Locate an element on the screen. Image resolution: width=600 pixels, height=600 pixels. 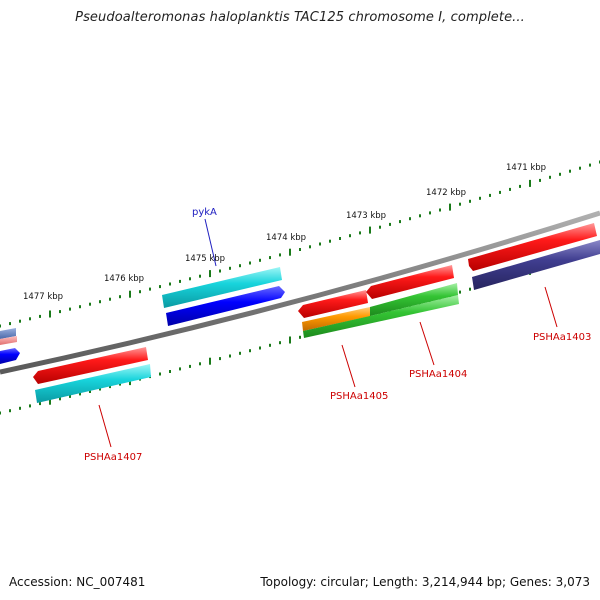
gene-label-pshaa1403: PSHAa1403 is located at coordinates (562, 337).